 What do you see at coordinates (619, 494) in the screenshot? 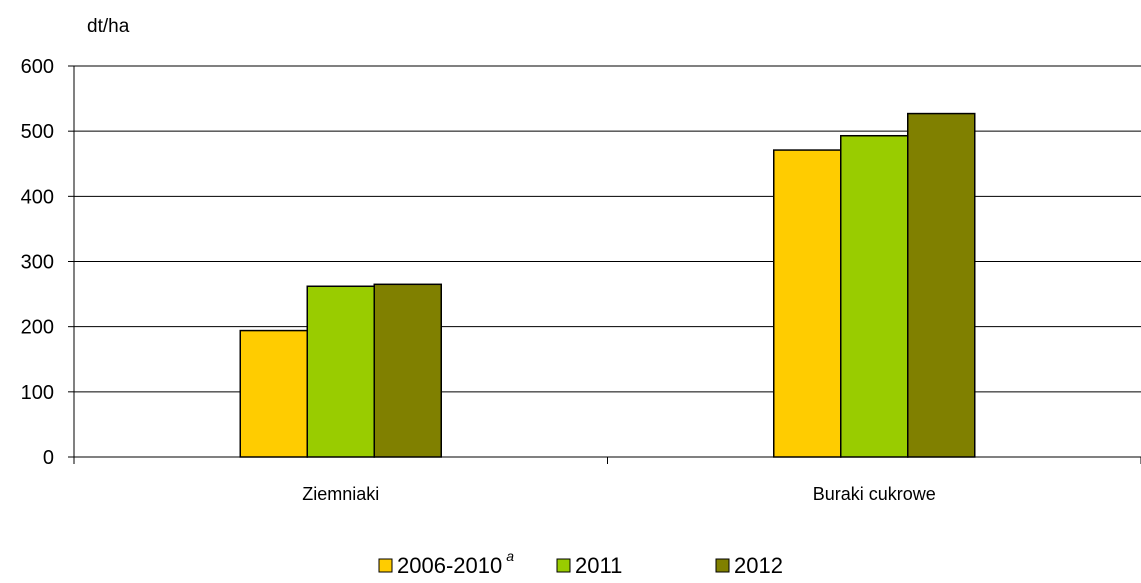
I see `category-labels: Ziemniaki Buraki cukrowe` at bounding box center [619, 494].